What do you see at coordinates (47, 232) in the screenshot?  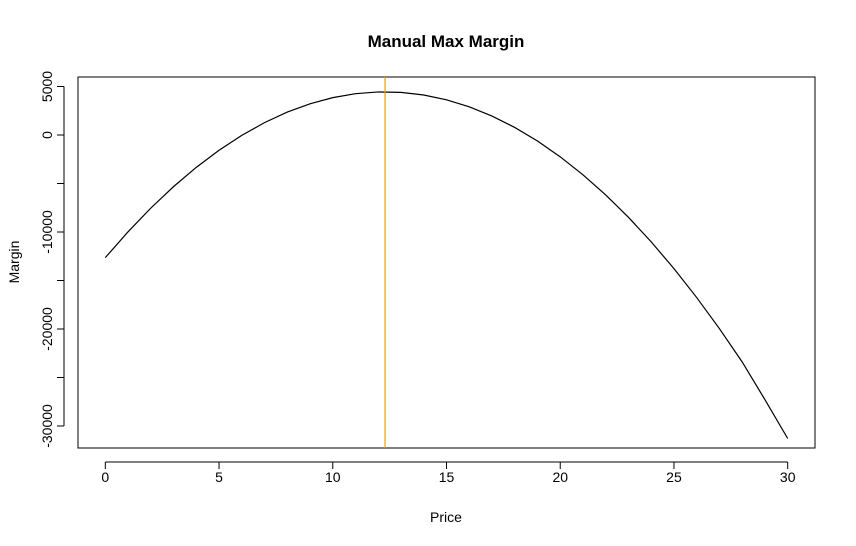 I see `y-tick-label: -10000` at bounding box center [47, 232].